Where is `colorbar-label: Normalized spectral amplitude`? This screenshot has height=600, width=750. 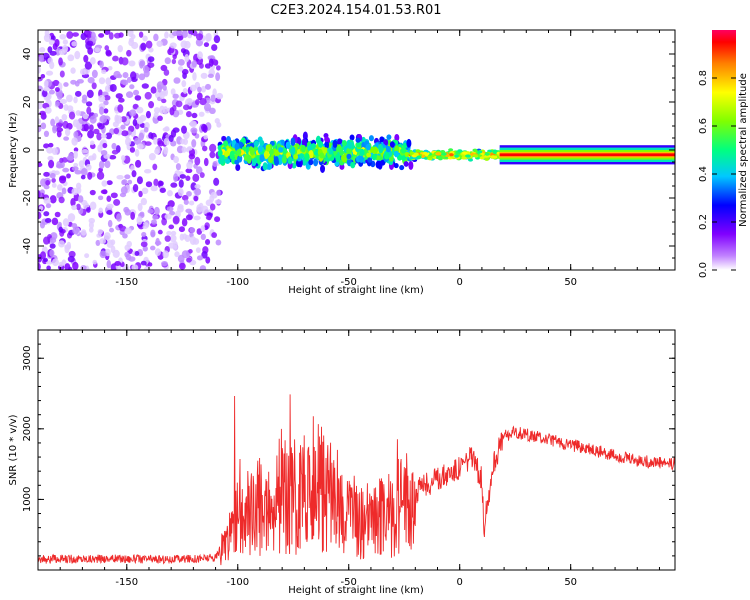
colorbar-label: Normalized spectral amplitude is located at coordinates (743, 150).